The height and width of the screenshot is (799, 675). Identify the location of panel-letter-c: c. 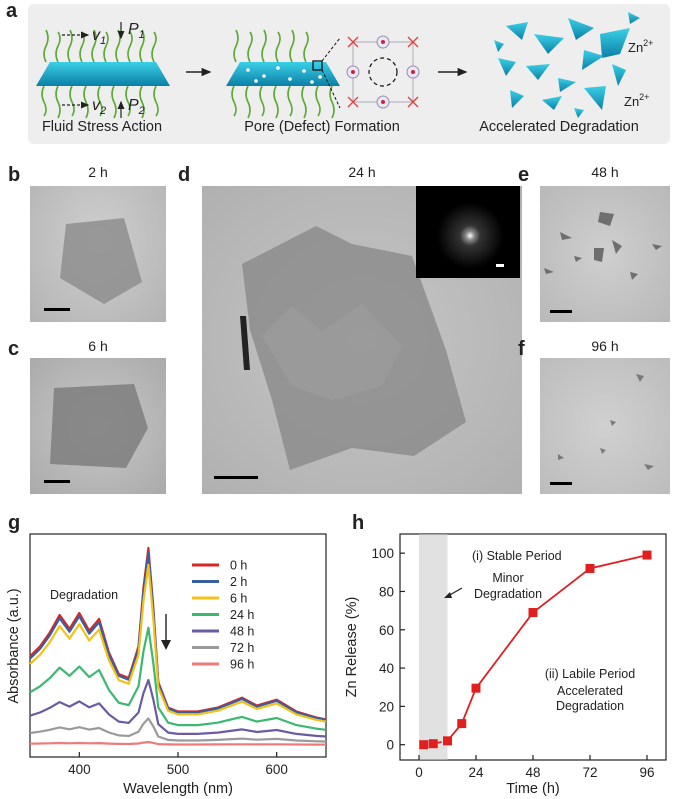
(14, 349).